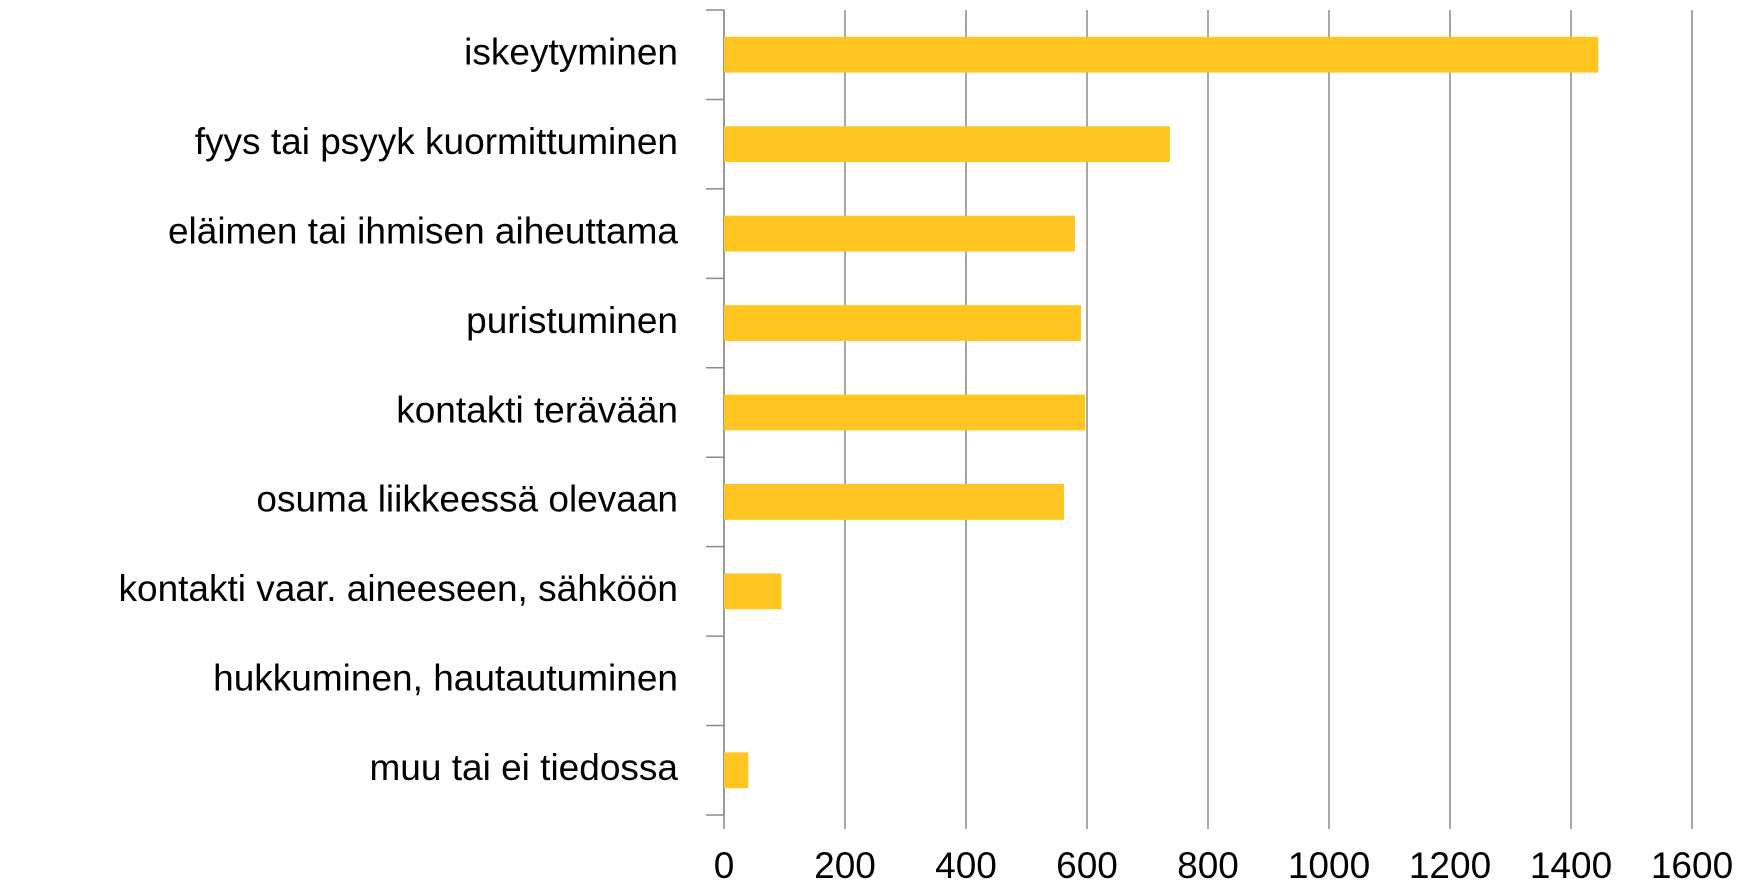 This screenshot has height=892, width=1753. What do you see at coordinates (1571, 865) in the screenshot?
I see `x-tick-label: 1400` at bounding box center [1571, 865].